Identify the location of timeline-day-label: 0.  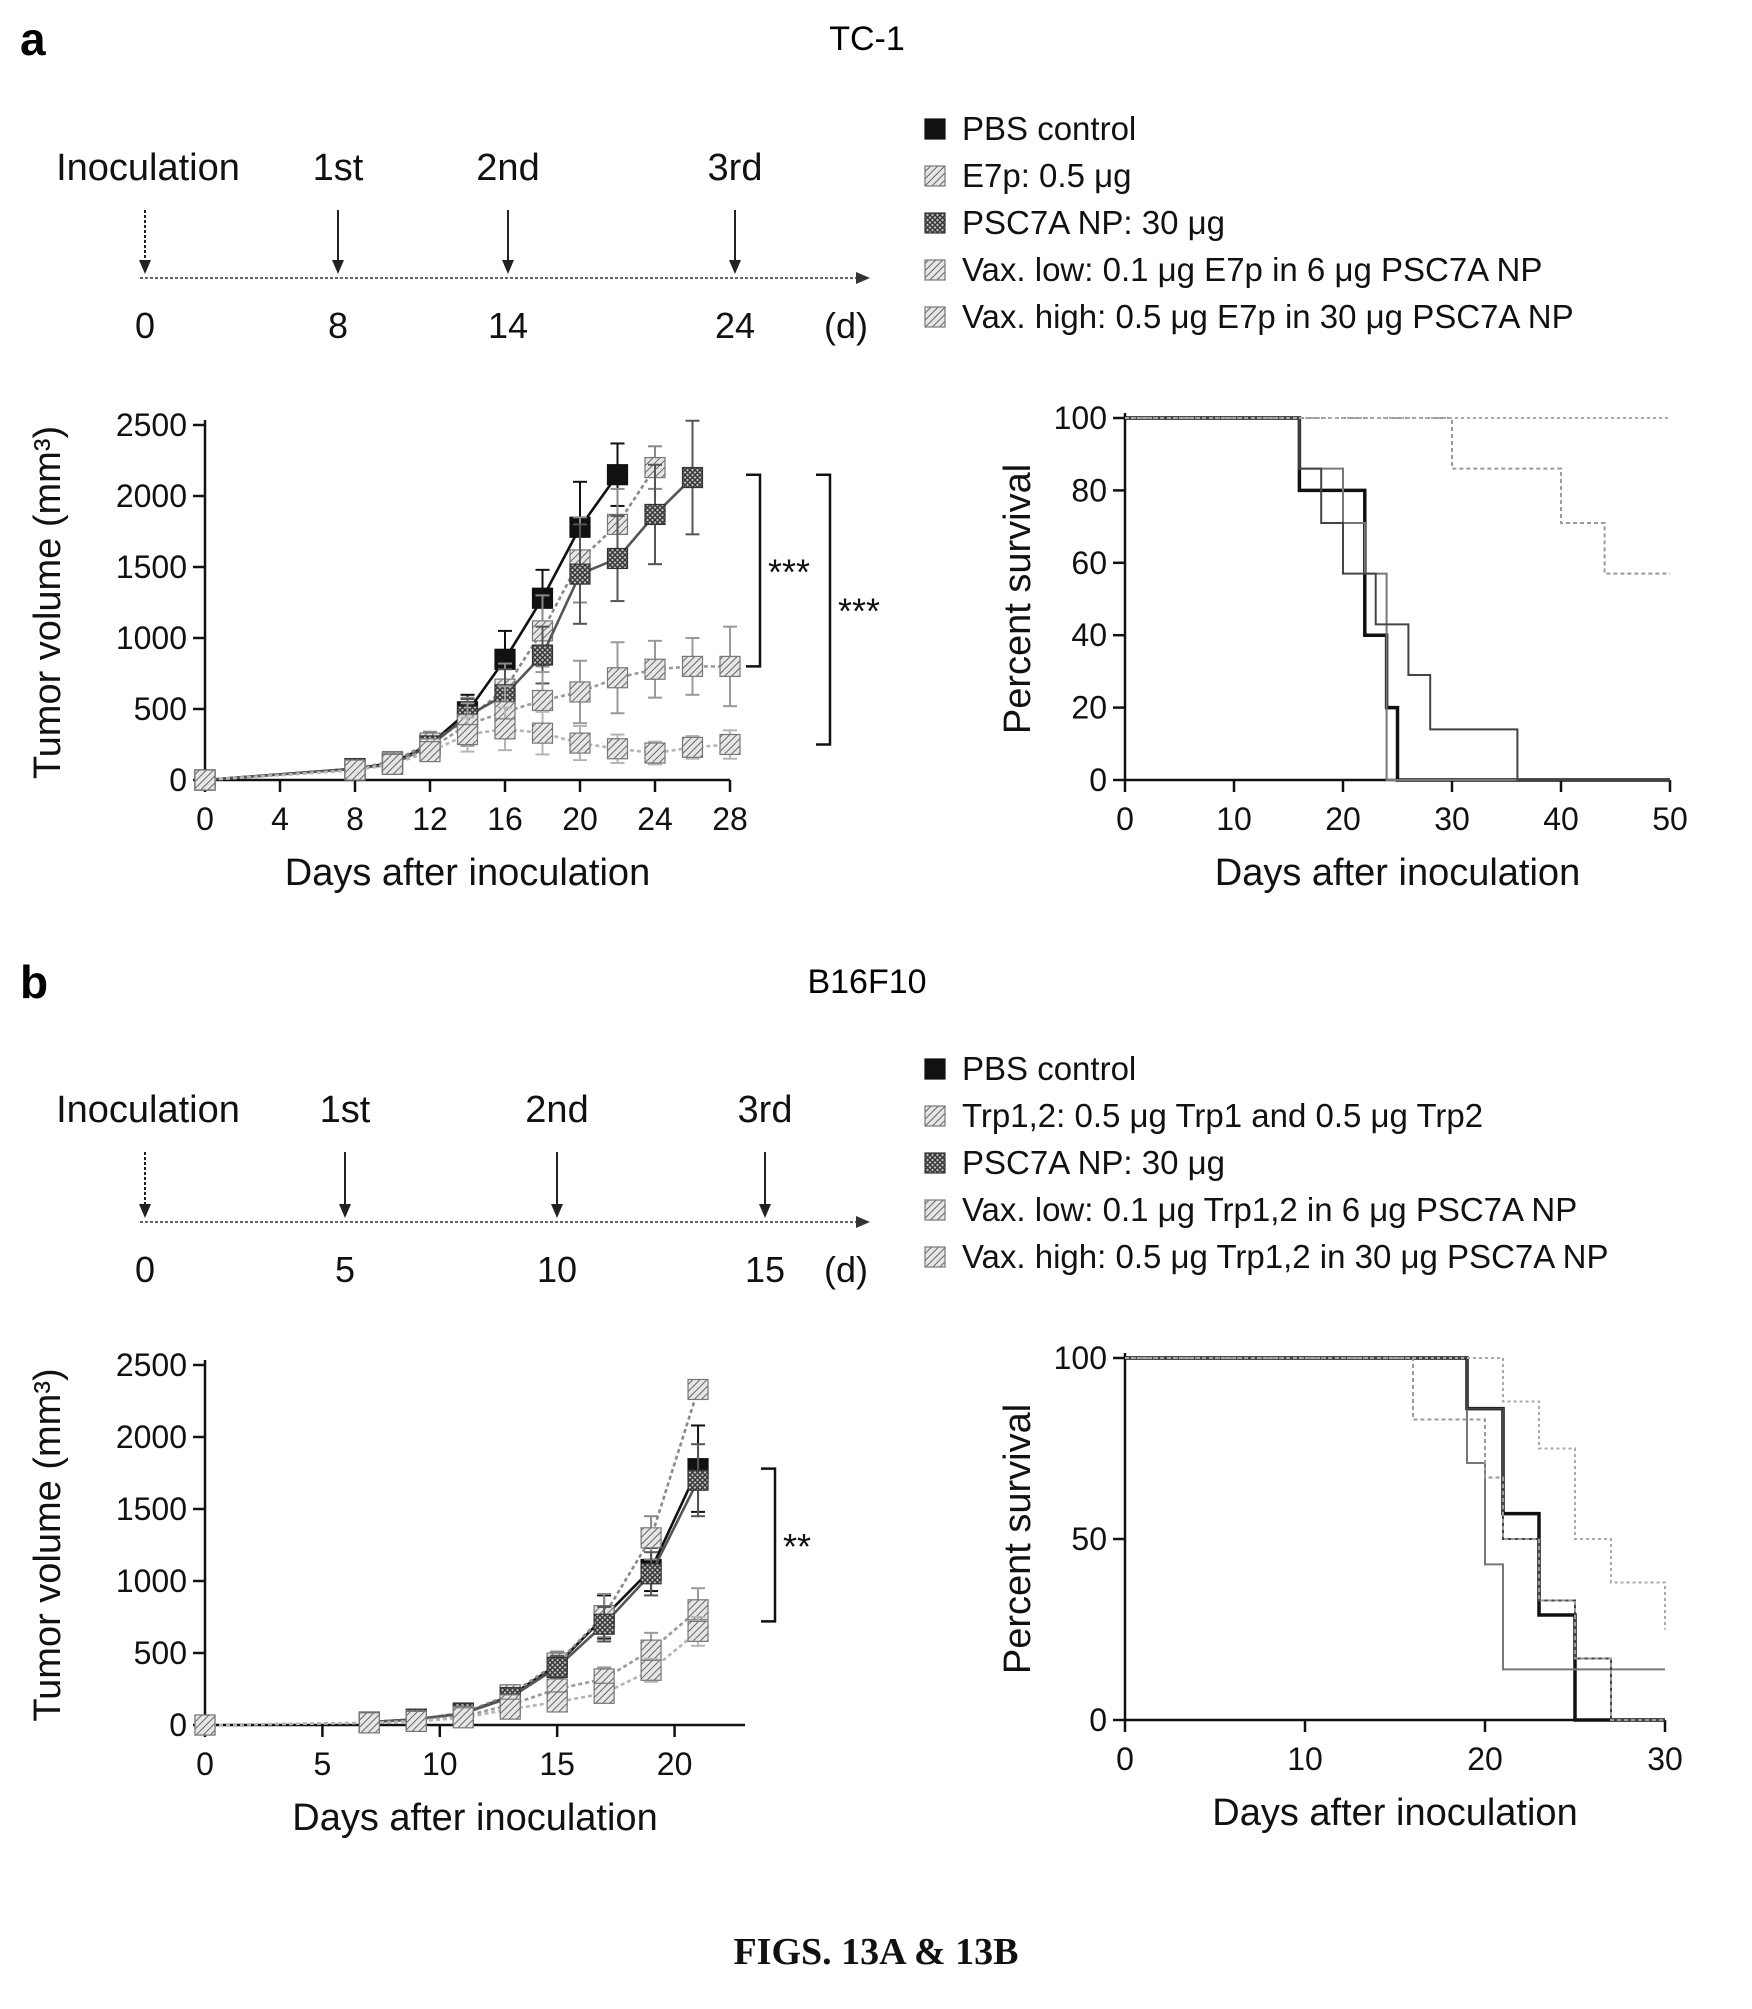
(145, 325).